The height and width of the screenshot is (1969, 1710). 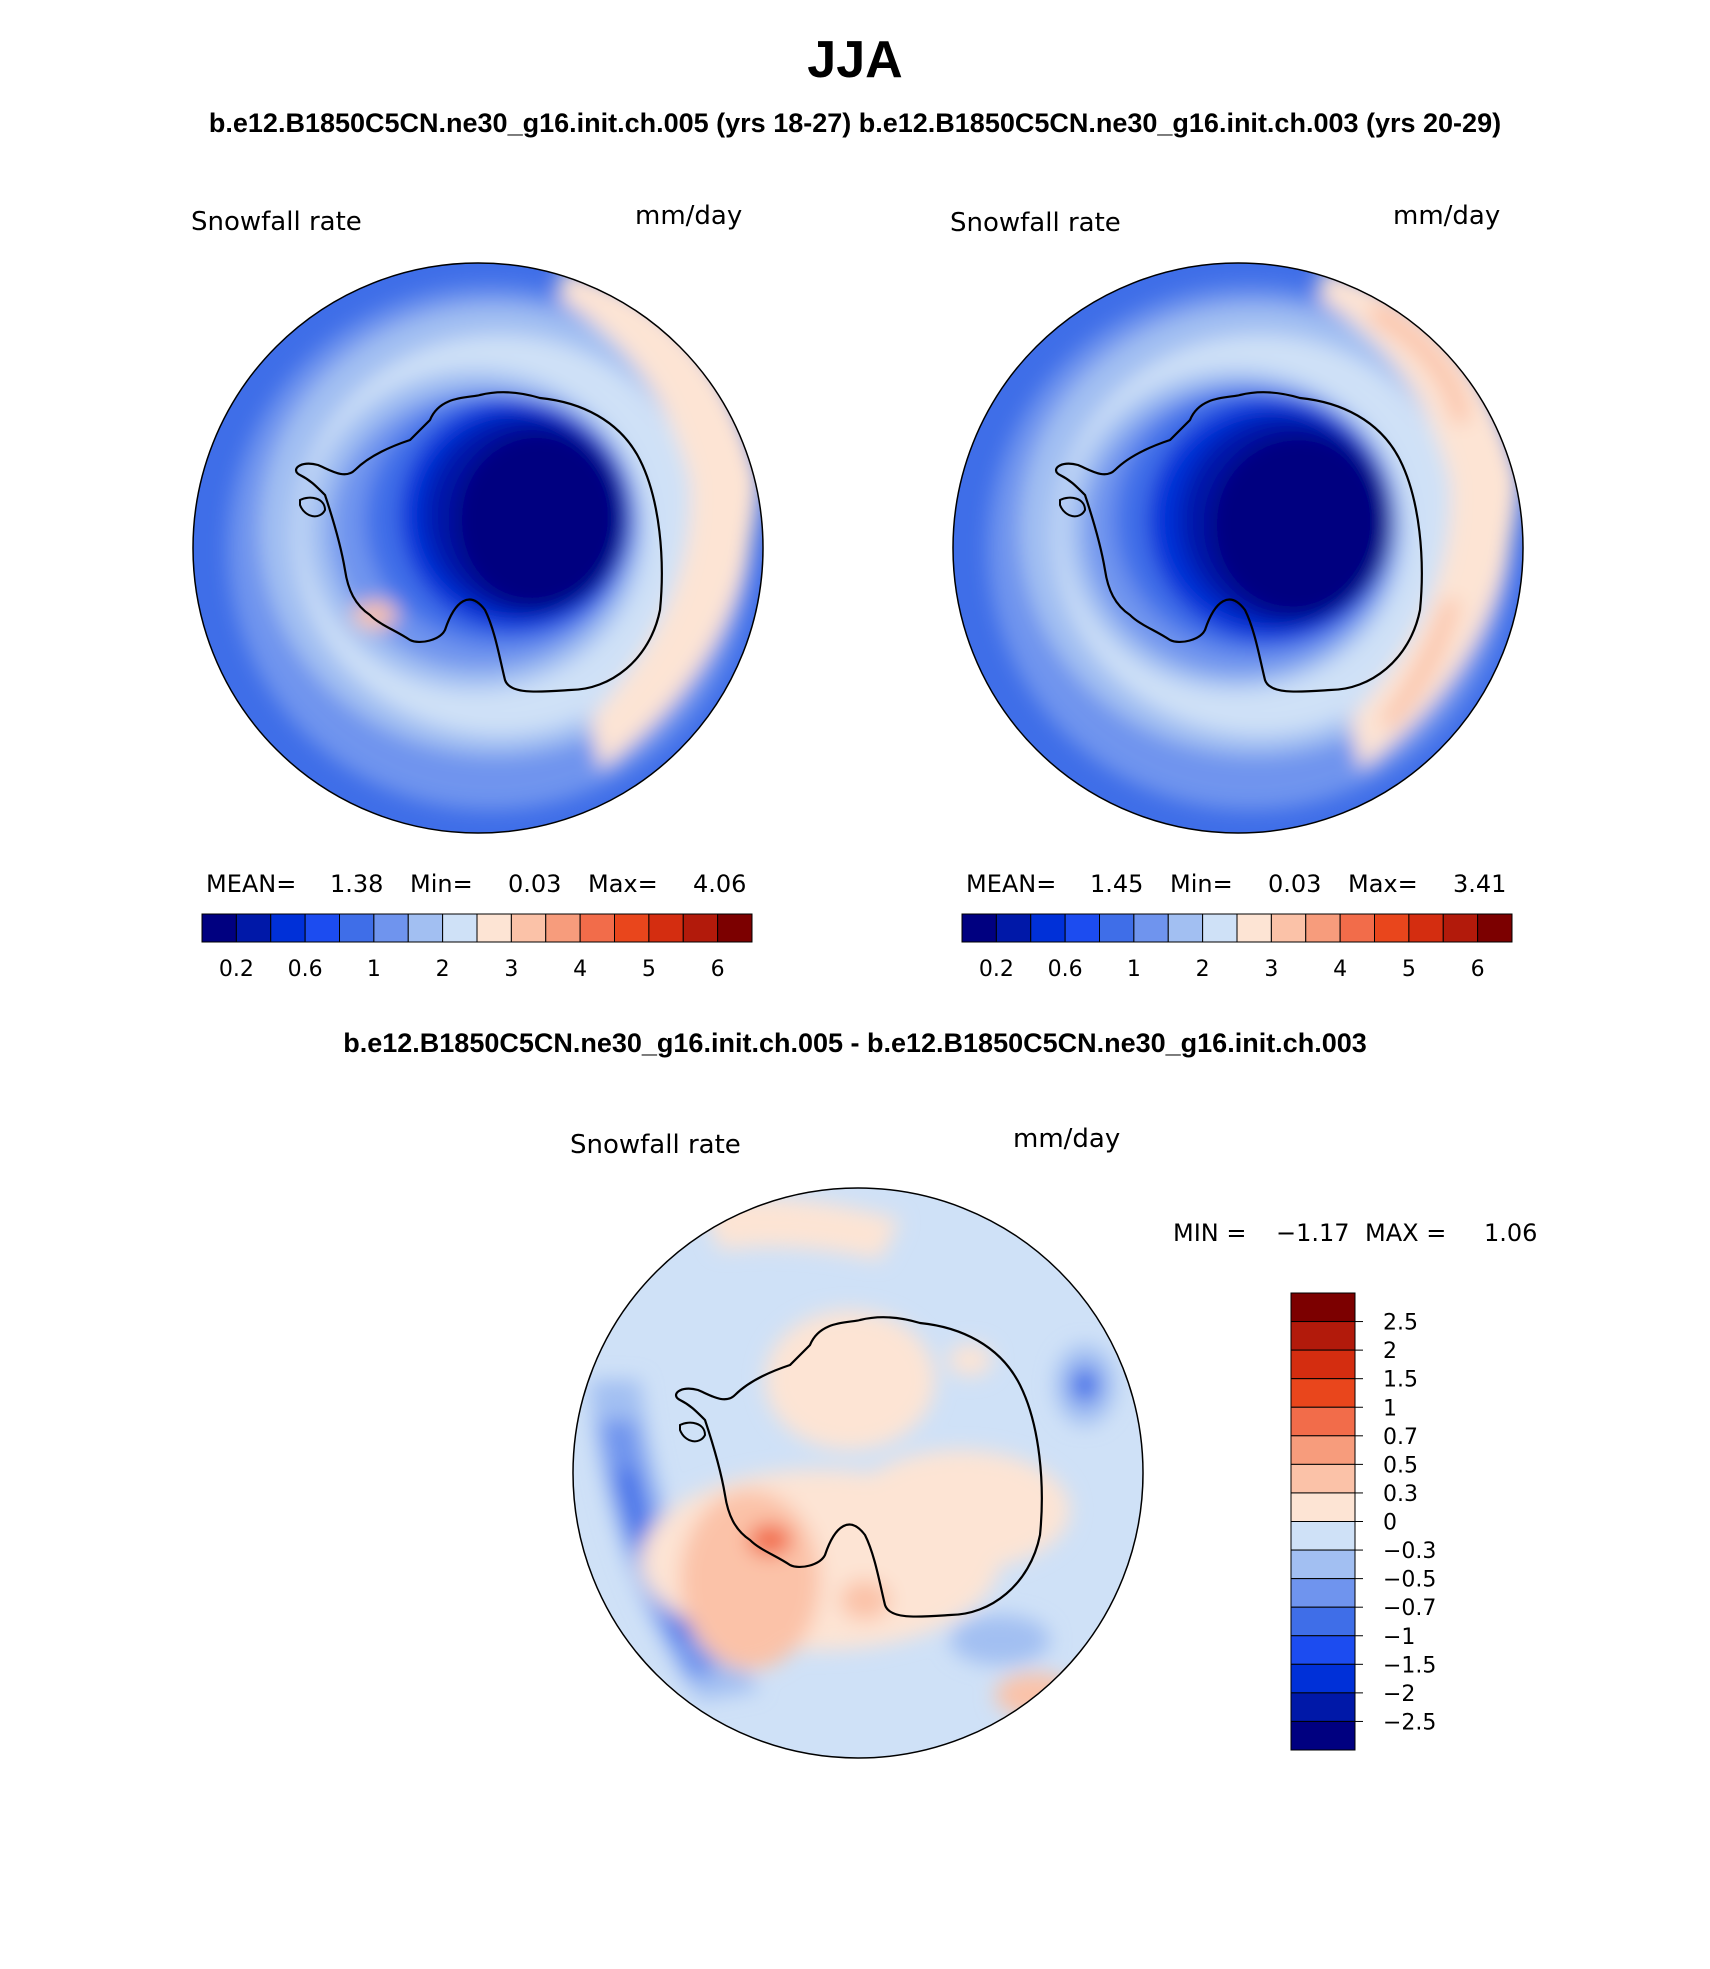 I want to click on colorbar-tick-label: 0, so click(x=1390, y=1523).